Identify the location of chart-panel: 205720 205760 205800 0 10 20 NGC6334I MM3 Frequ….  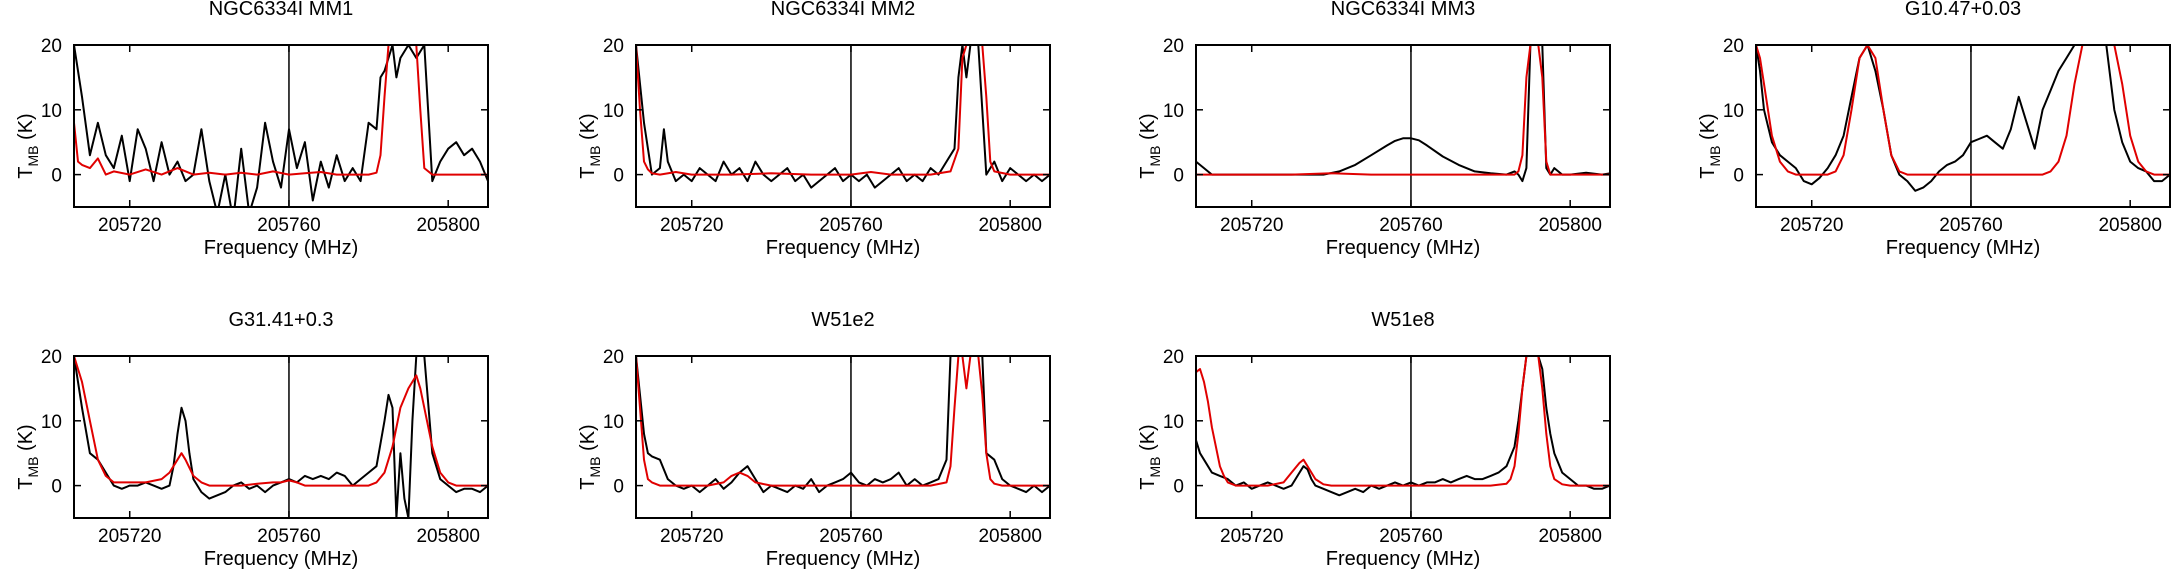
(1374, 129).